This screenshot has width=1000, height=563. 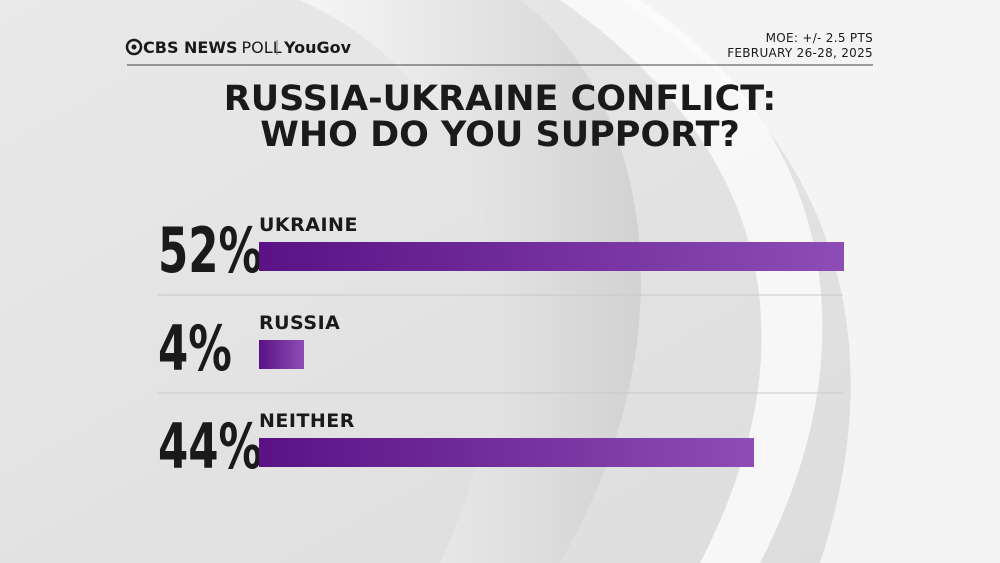 I want to click on cbs-eye, so click(x=134, y=47).